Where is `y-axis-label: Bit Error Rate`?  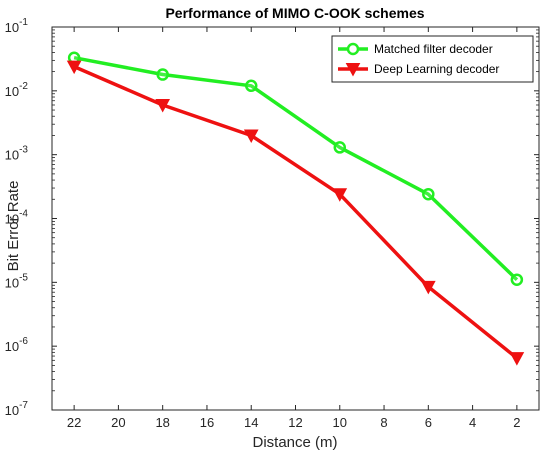 y-axis-label: Bit Error Rate is located at coordinates (13, 226).